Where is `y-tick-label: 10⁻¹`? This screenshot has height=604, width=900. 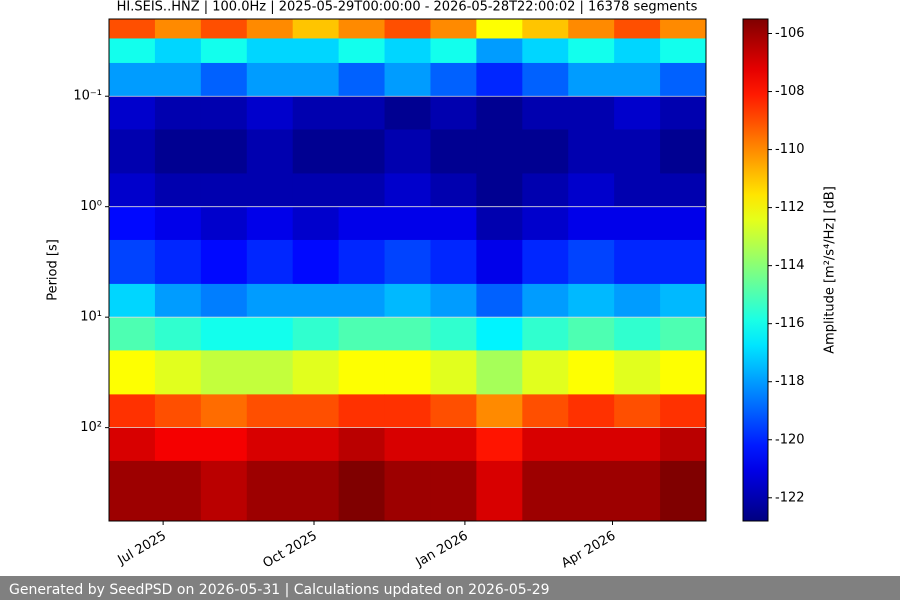 y-tick-label: 10⁻¹ is located at coordinates (87, 96).